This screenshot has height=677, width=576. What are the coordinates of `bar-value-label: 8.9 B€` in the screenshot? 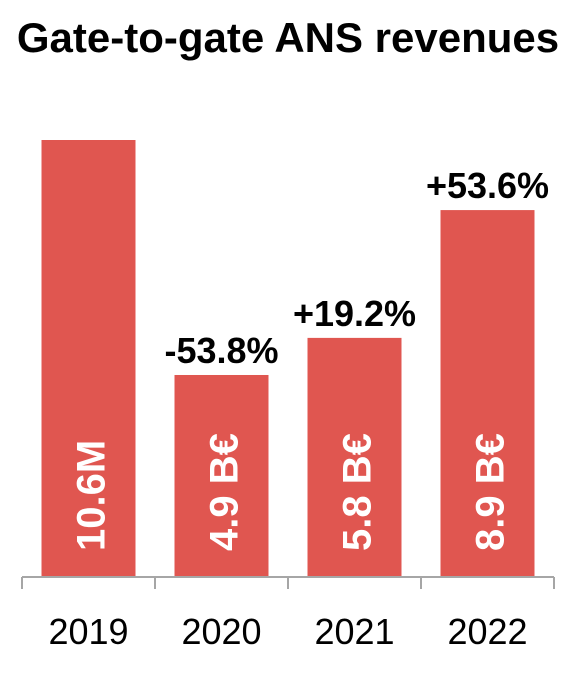 It's located at (491, 492).